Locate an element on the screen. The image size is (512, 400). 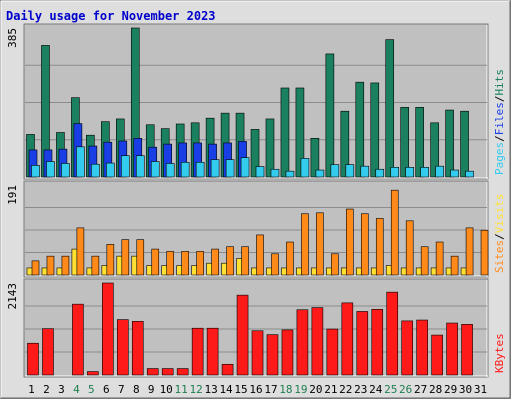
day-label-18: 18 is located at coordinates (285, 389).